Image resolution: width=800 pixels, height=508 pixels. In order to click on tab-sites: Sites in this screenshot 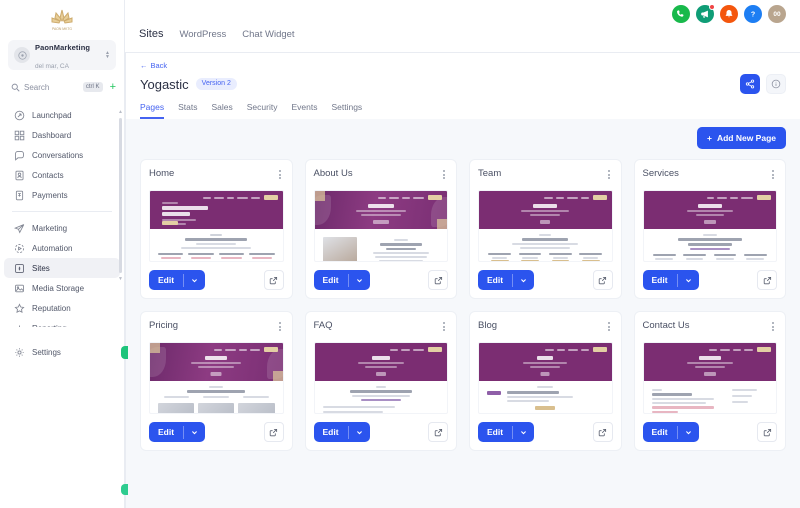, I will do `click(151, 34)`.